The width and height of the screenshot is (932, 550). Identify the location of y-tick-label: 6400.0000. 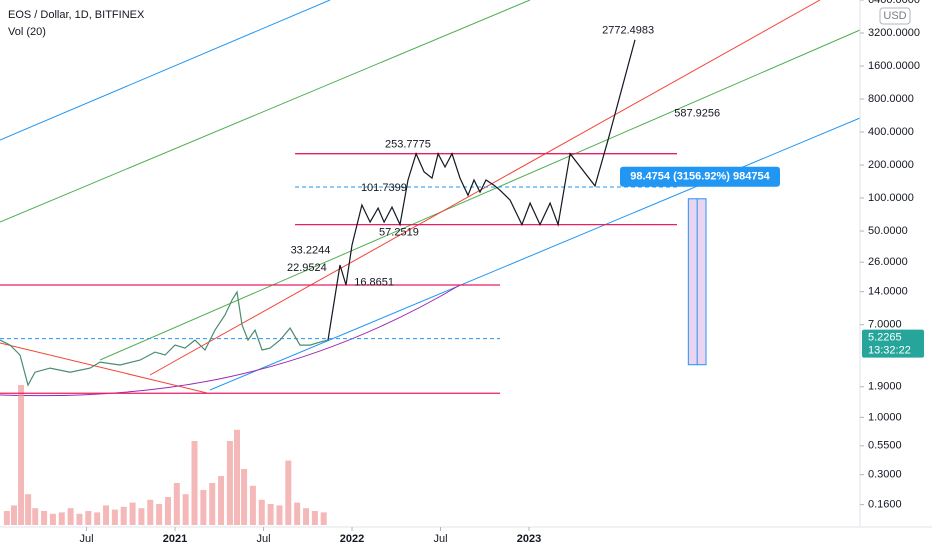
(894, 3).